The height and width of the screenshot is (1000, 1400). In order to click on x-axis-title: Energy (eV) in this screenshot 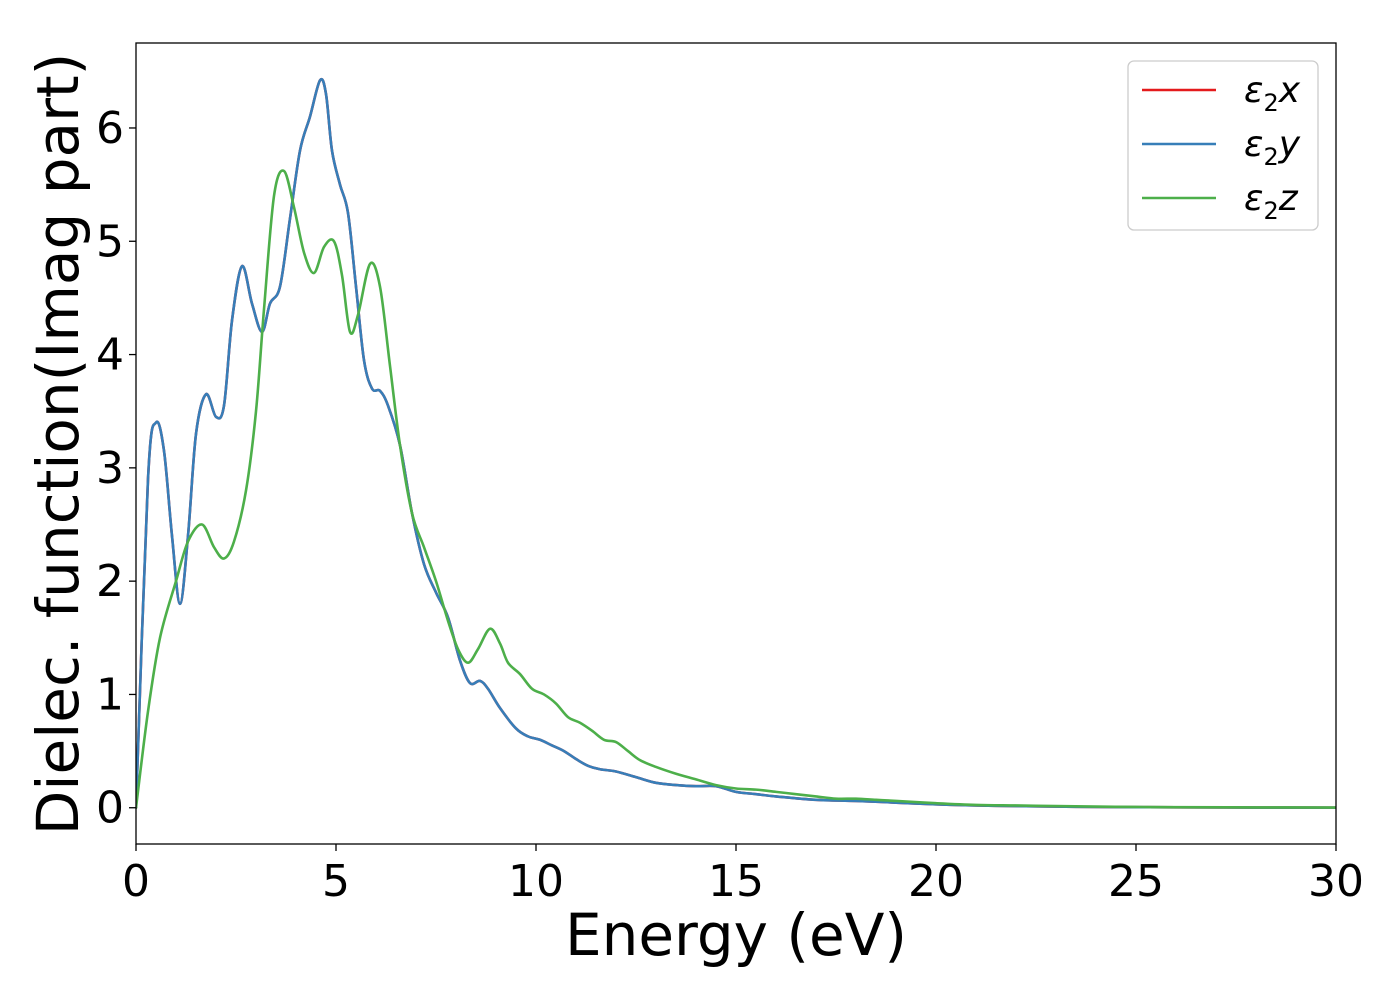, I will do `click(736, 935)`.